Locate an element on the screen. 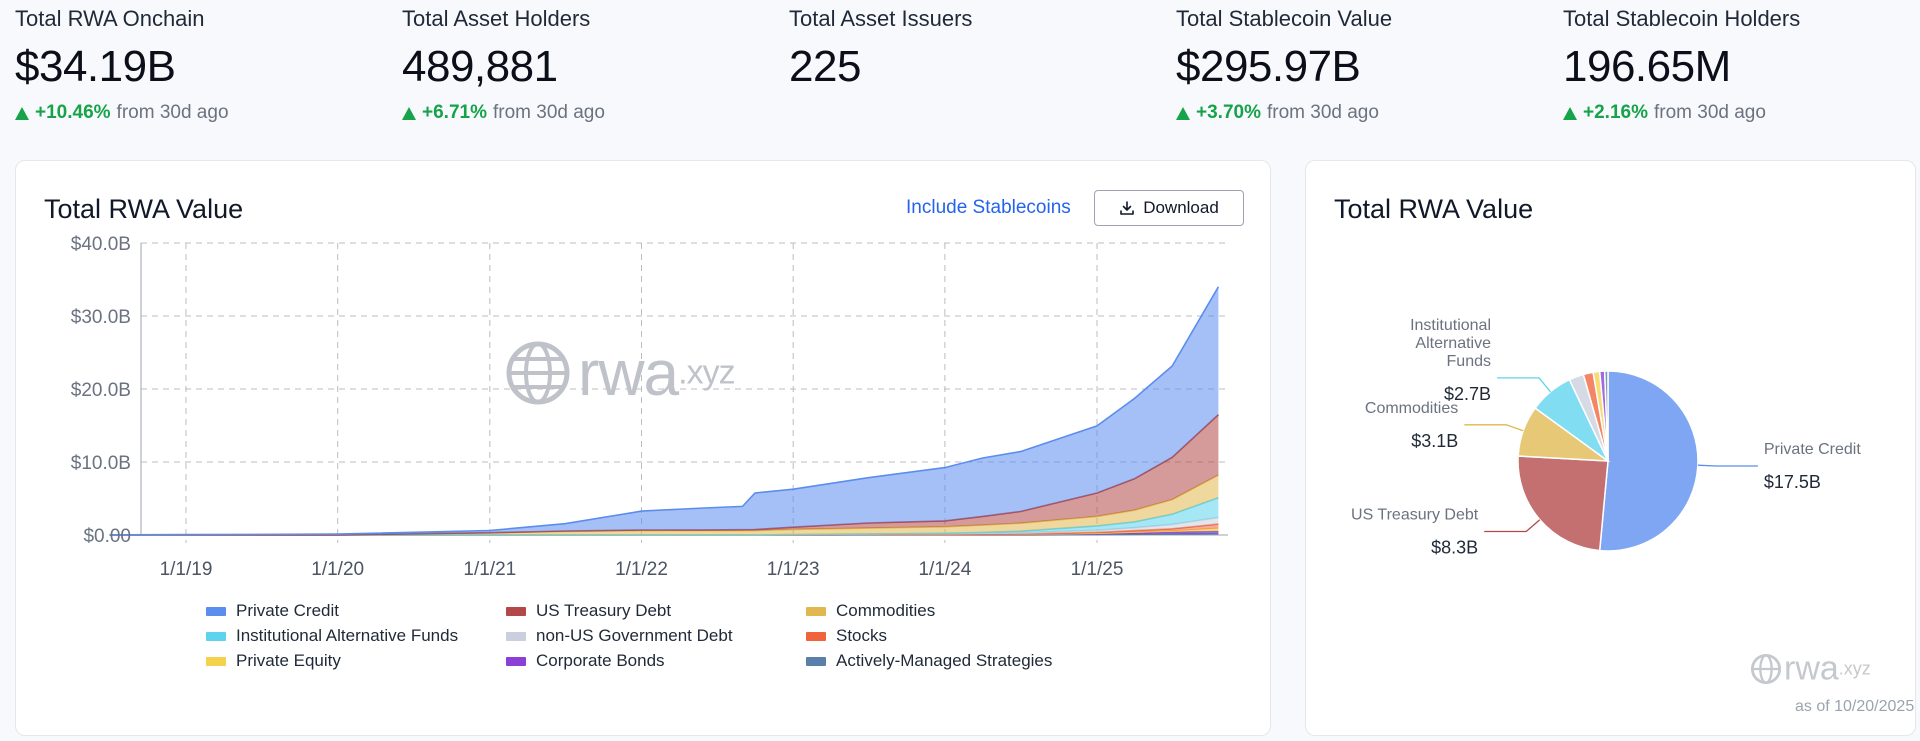 This screenshot has width=1920, height=741. legend-label: non-US Government Debt is located at coordinates (634, 635).